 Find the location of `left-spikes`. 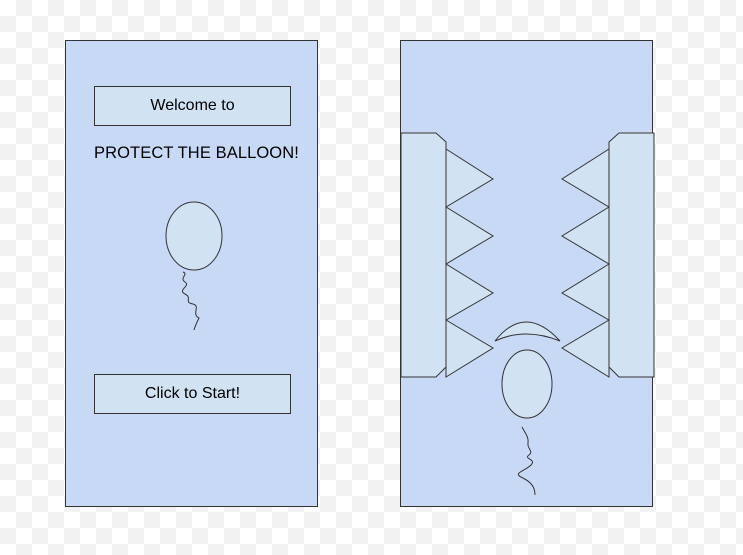

left-spikes is located at coordinates (469, 263).